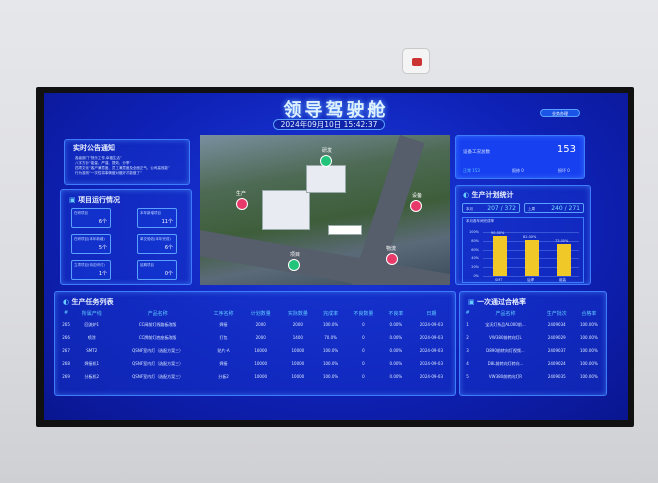 The image size is (658, 483). What do you see at coordinates (91, 244) in the screenshot?
I see `project-card: 在研项目(本年新增) 5个` at bounding box center [91, 244].